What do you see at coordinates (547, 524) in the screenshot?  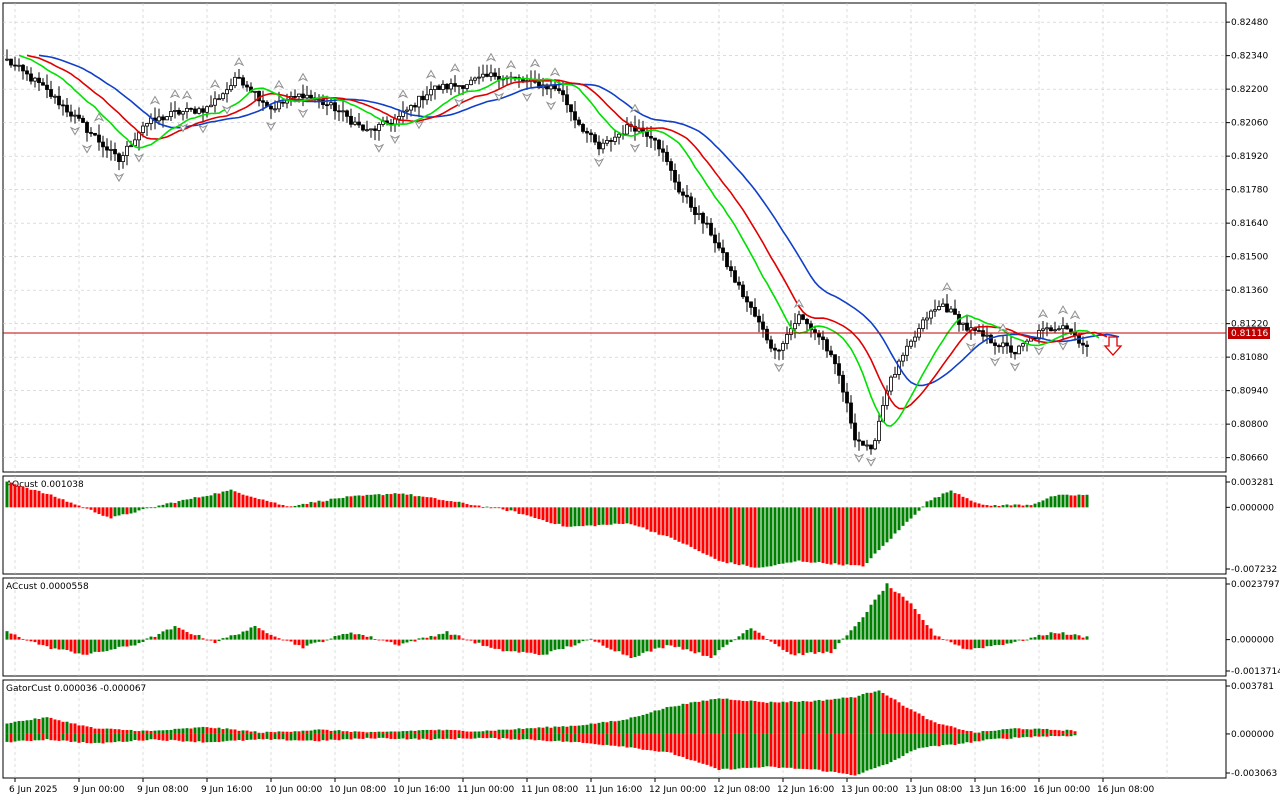 I see `ao-pane: AOcust 0.001038` at bounding box center [547, 524].